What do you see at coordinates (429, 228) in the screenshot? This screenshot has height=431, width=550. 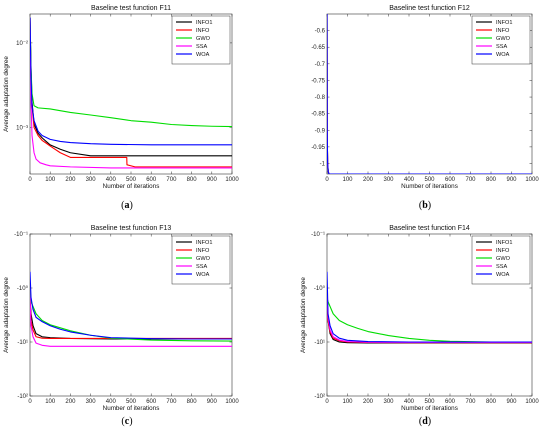 I see `chart-title: Baseline test function F14` at bounding box center [429, 228].